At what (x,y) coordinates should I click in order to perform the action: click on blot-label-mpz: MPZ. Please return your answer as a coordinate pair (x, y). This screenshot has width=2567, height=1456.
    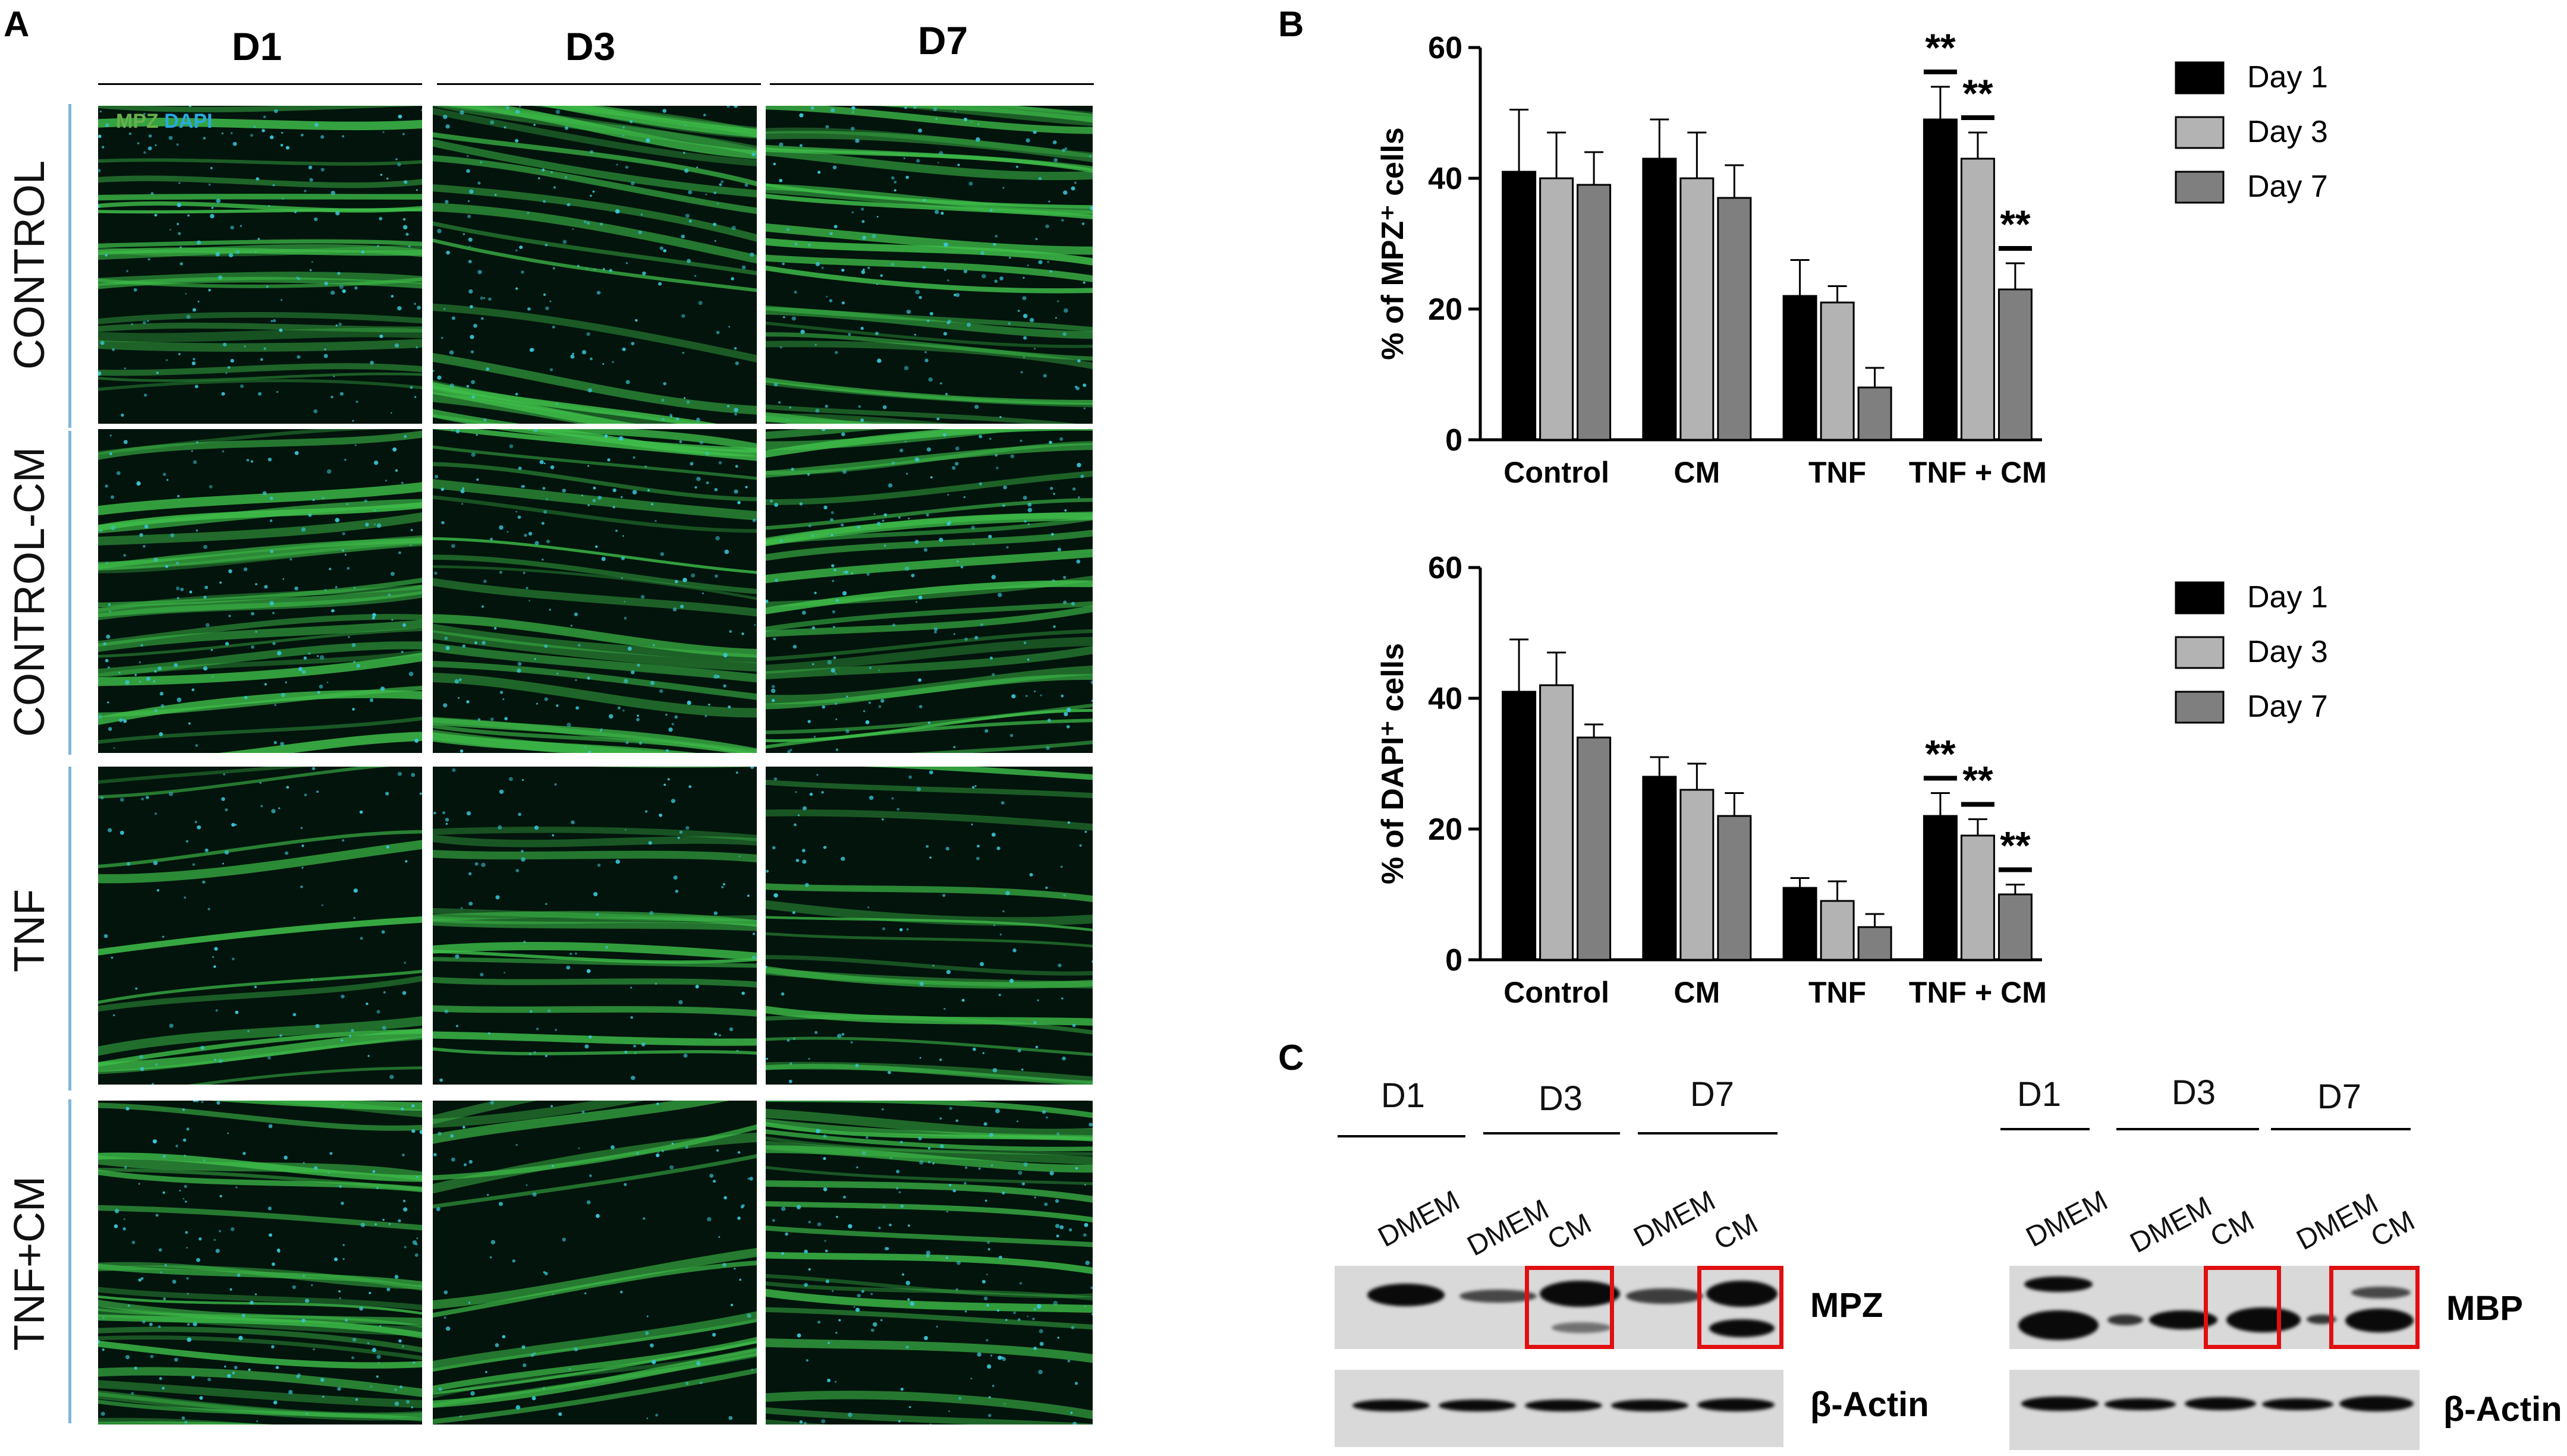
    Looking at the image, I should click on (1847, 1305).